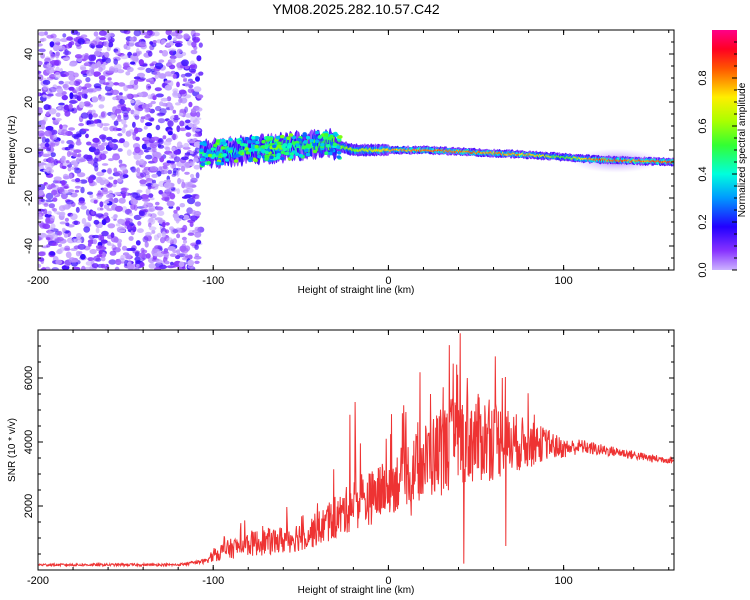  I want to click on x-tick-label: -200, so click(38, 581).